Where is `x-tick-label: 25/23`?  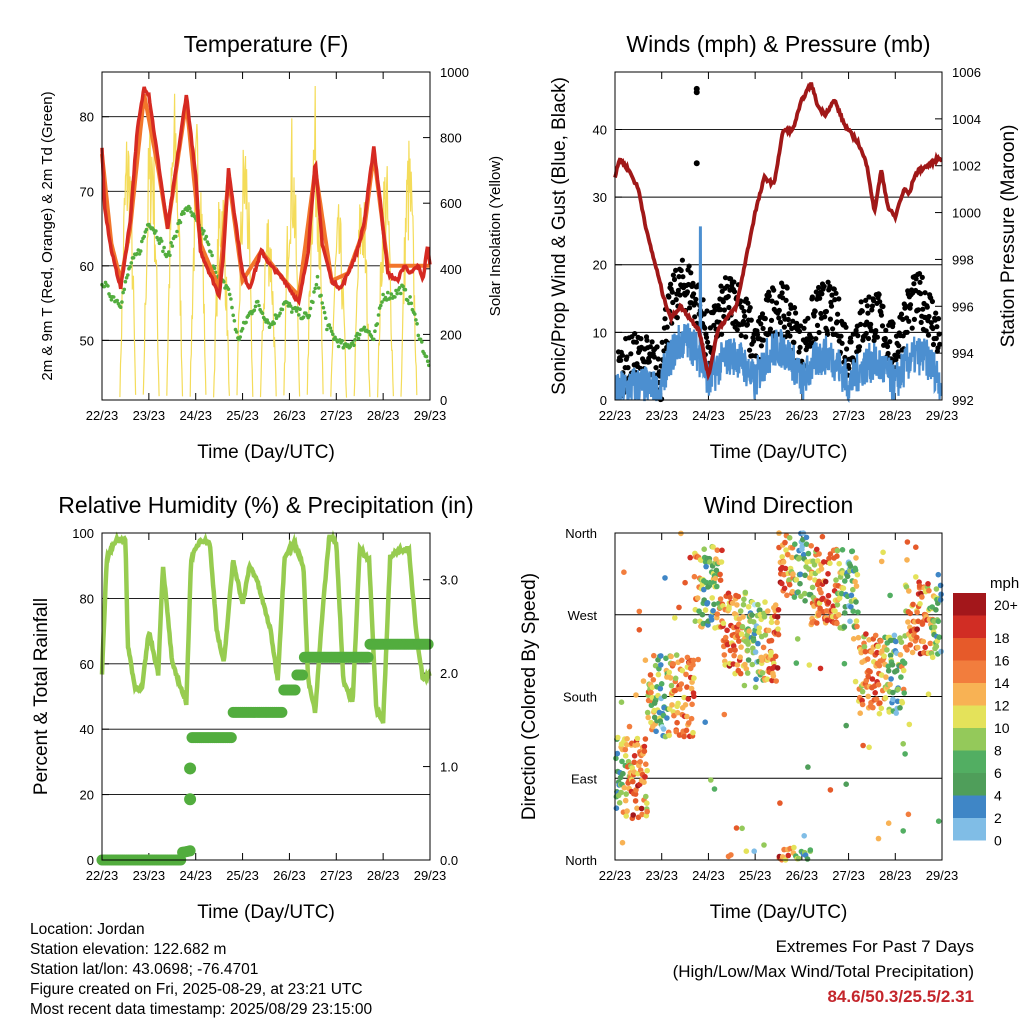 x-tick-label: 25/23 is located at coordinates (242, 875).